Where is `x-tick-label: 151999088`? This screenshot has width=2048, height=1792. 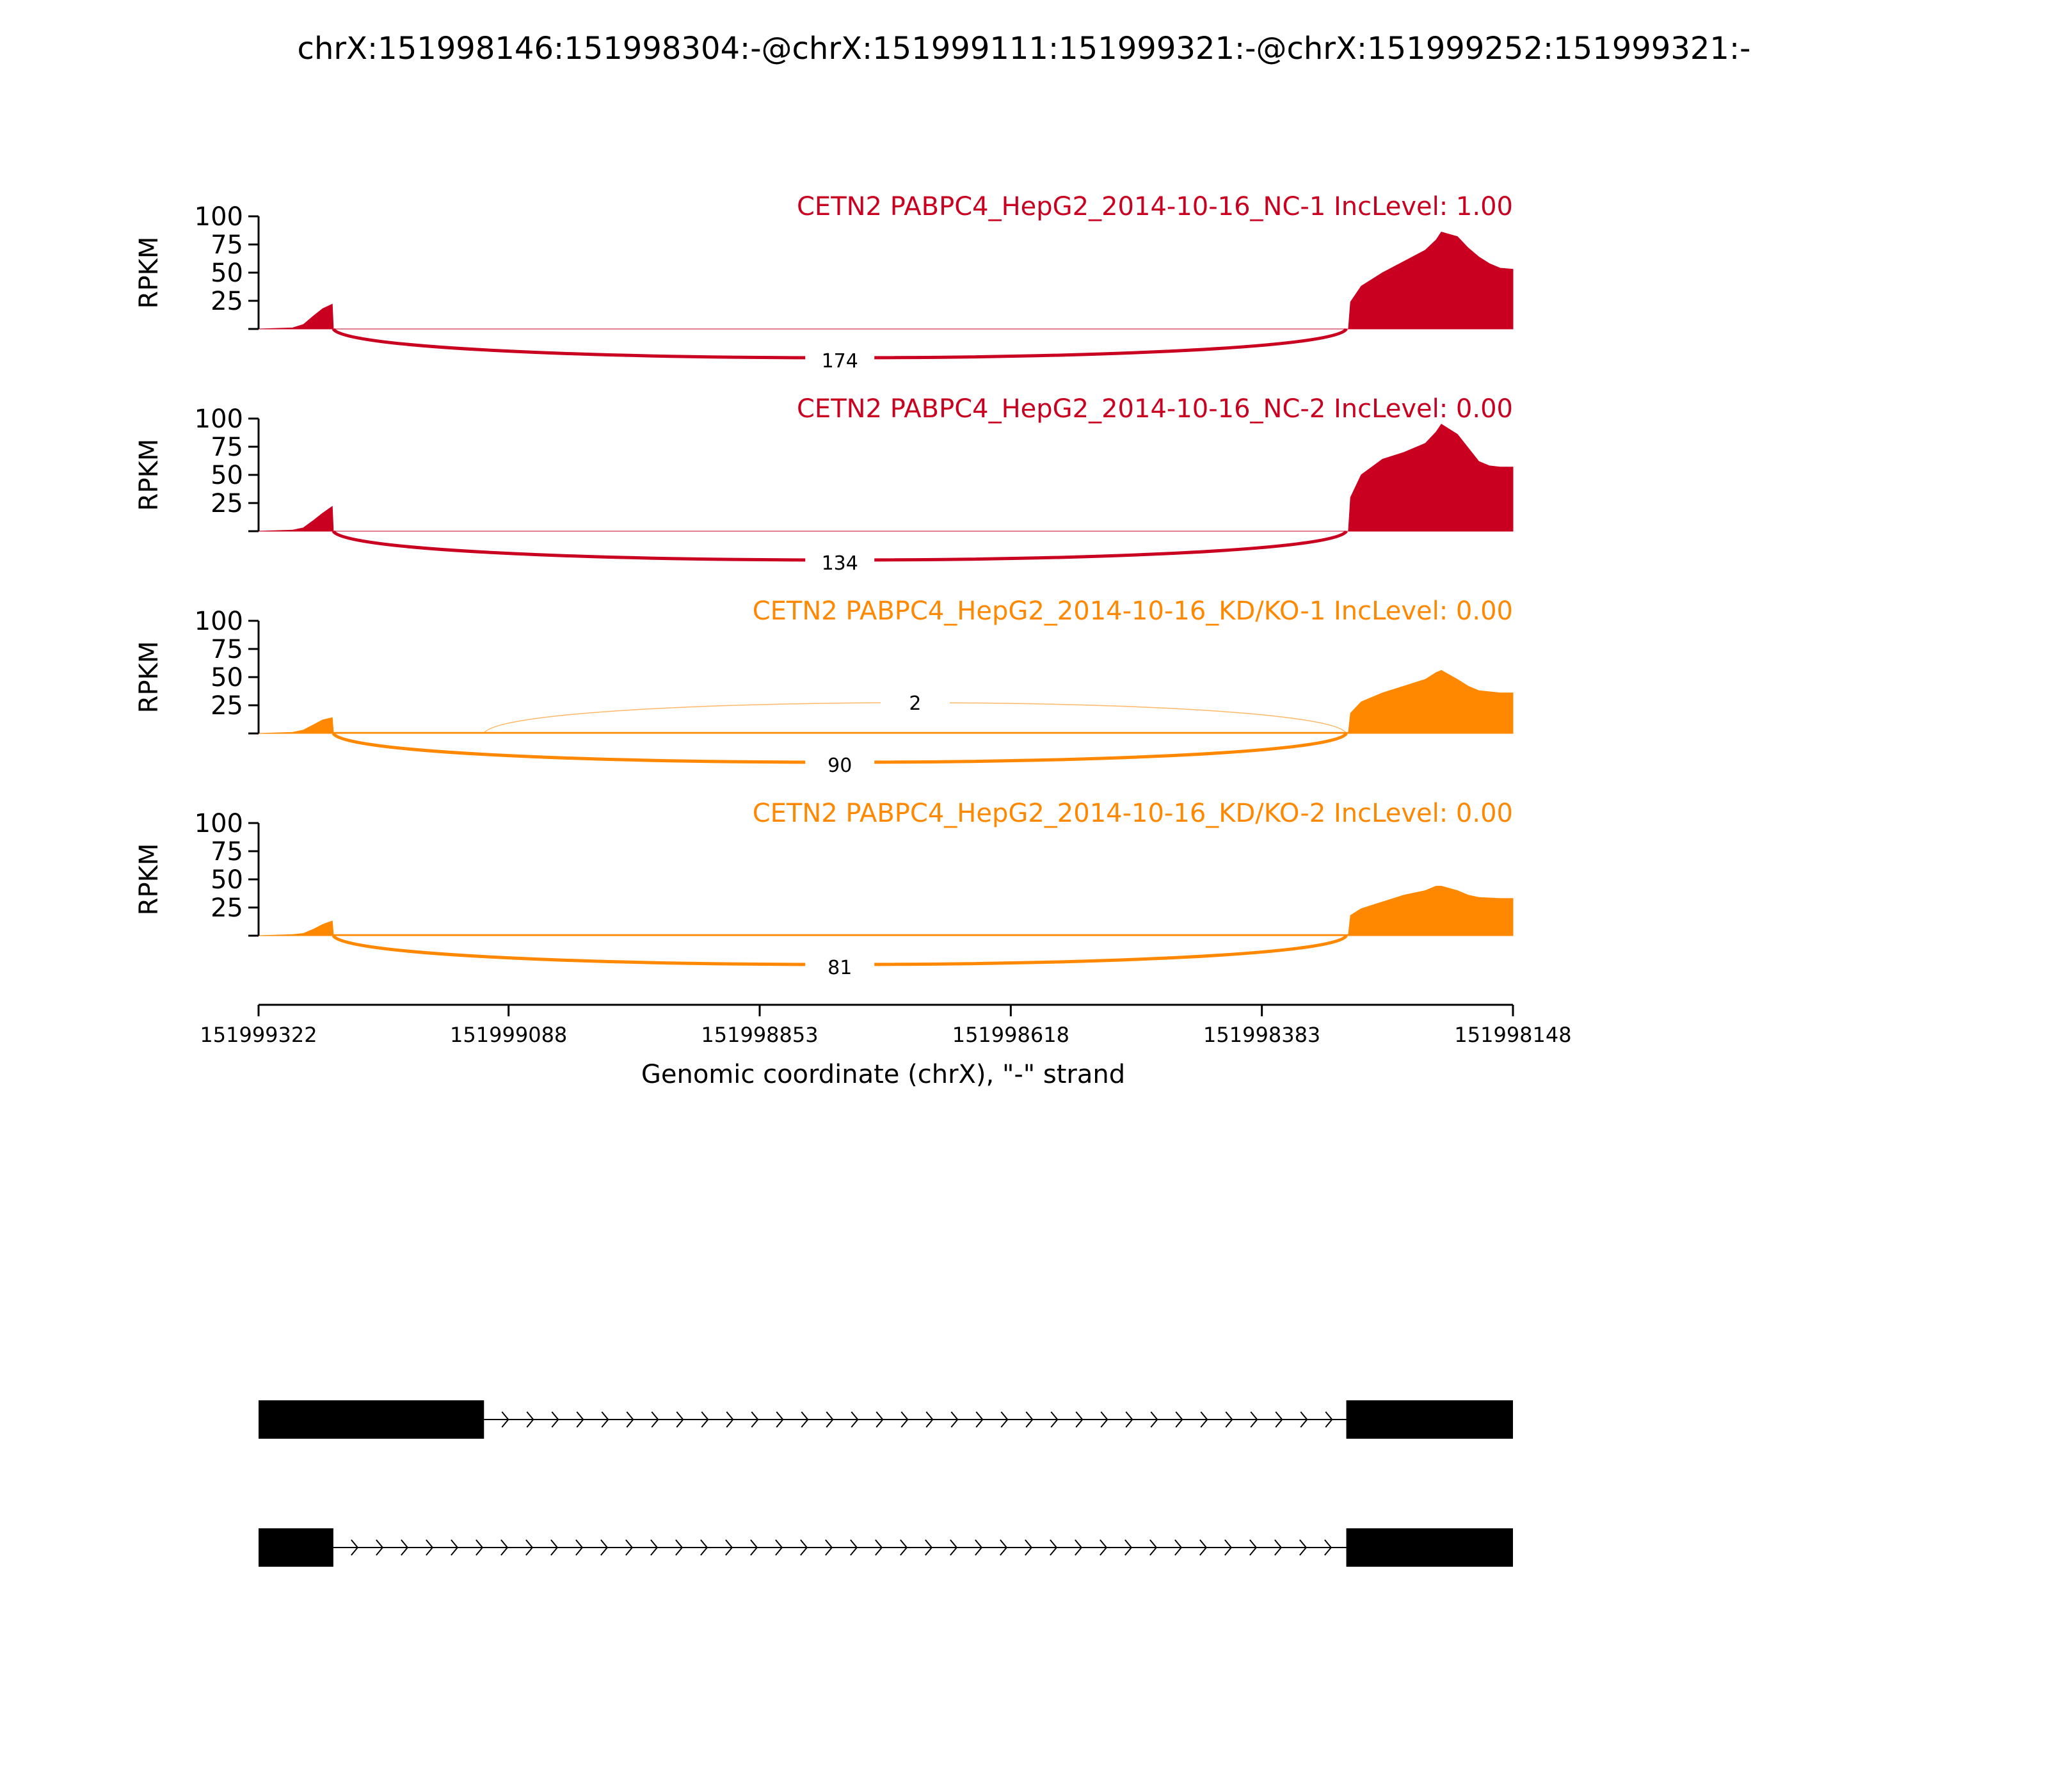
x-tick-label: 151999088 is located at coordinates (508, 1035).